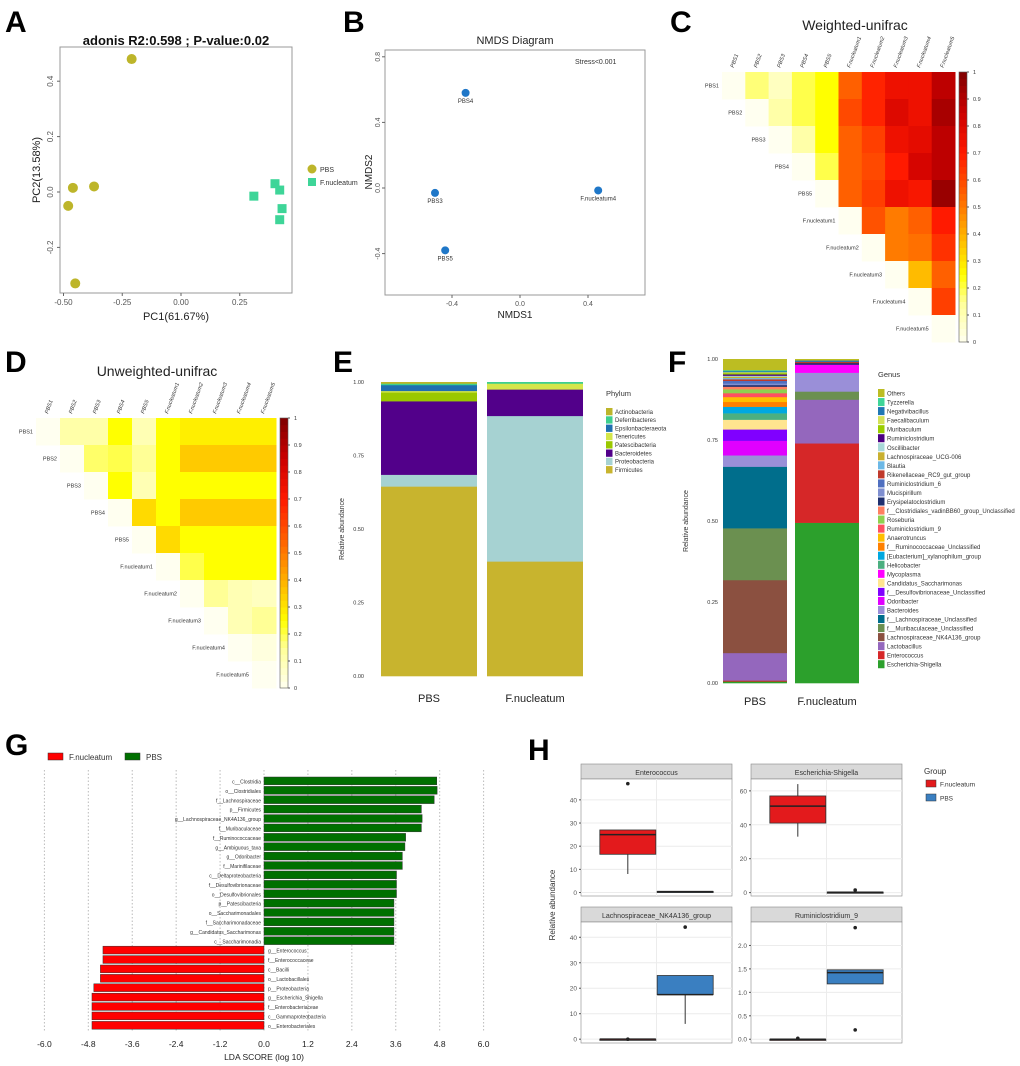  What do you see at coordinates (238, 848) in the screenshot?
I see `bar-label: g__Ambiguous_taxa` at bounding box center [238, 848].